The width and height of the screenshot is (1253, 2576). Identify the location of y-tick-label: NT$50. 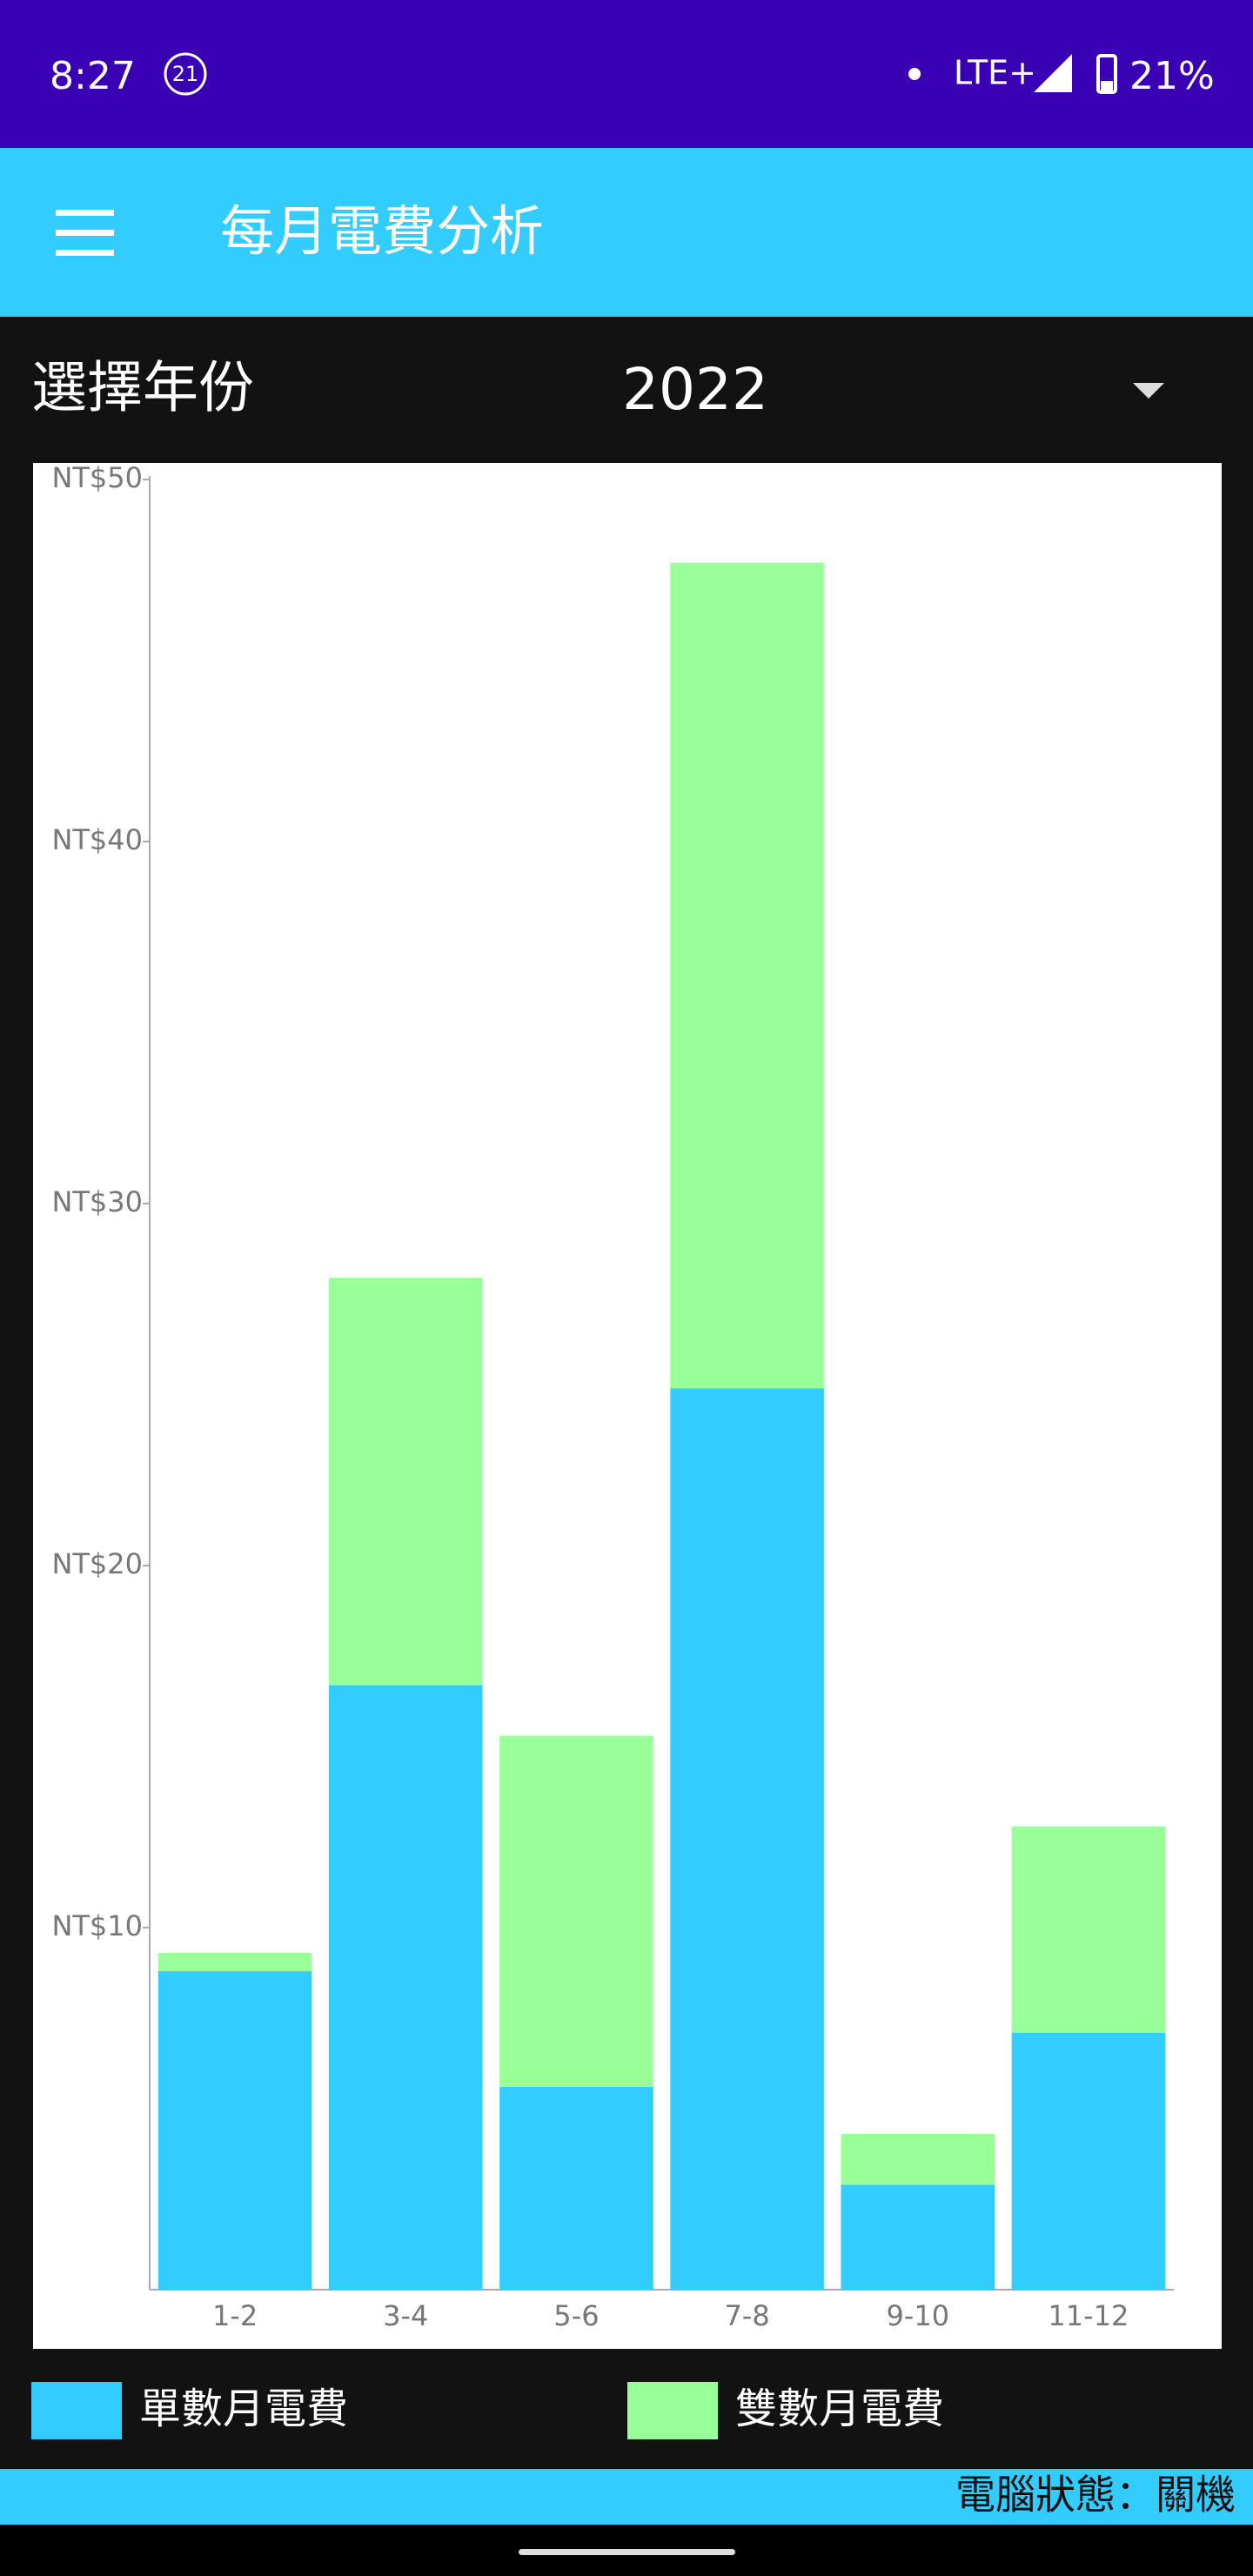
(97, 478).